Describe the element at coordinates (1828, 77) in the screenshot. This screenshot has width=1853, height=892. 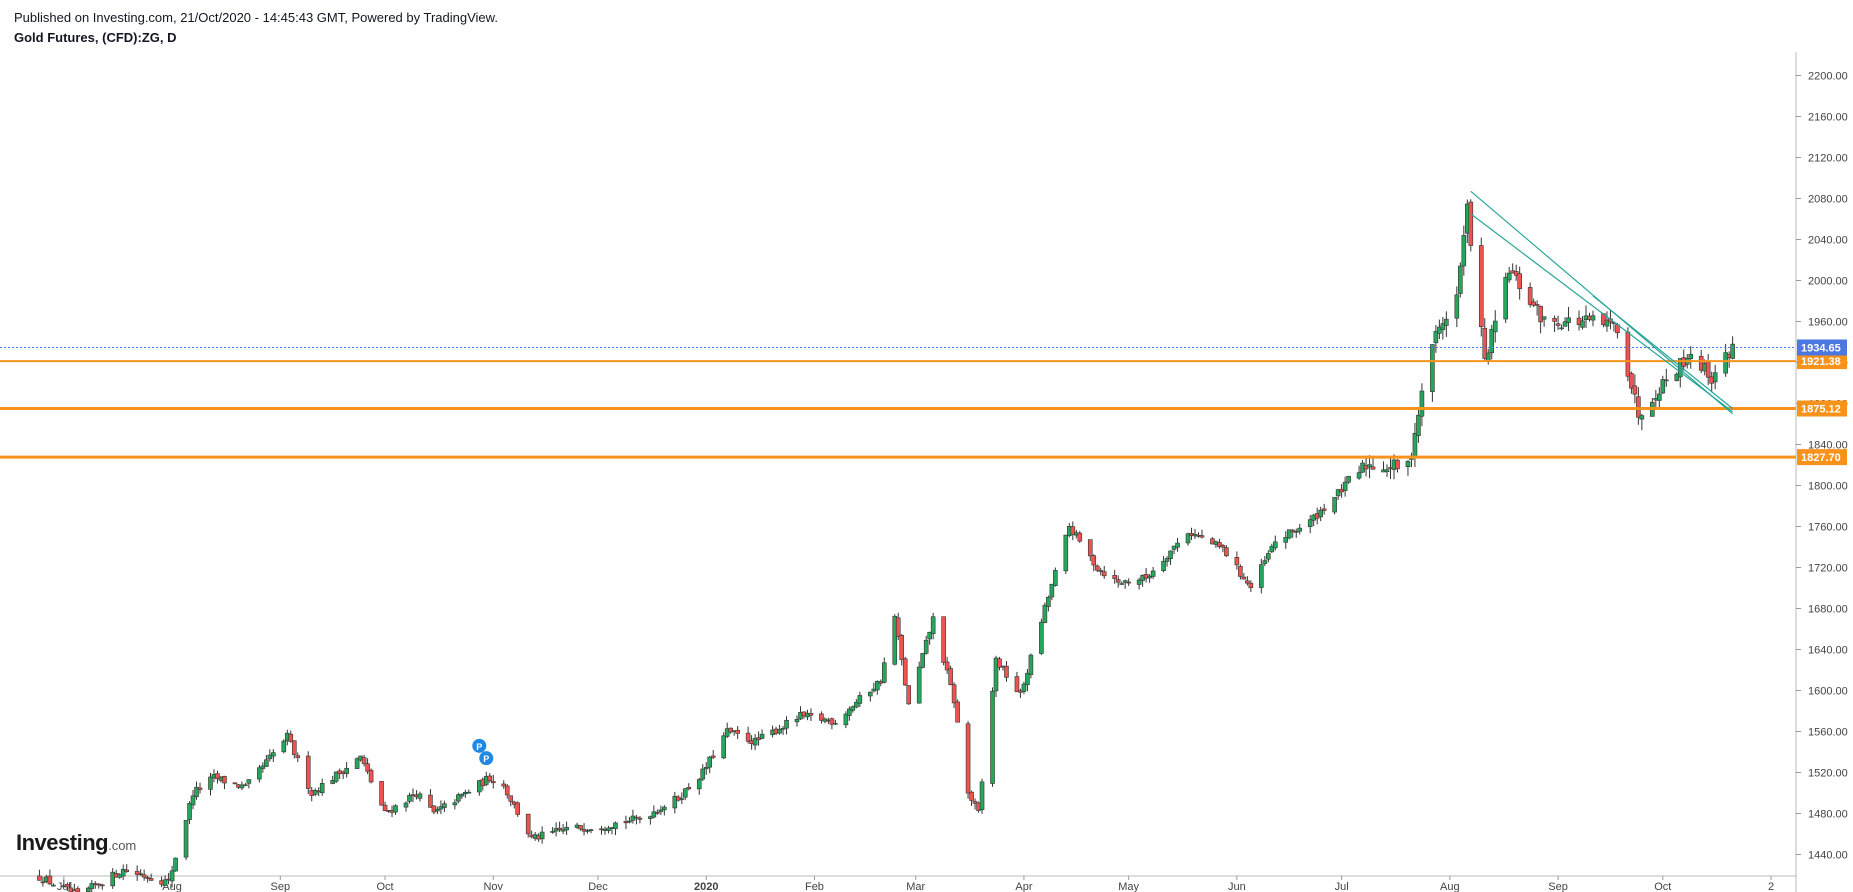
I see `y-tick-label: 2200.00` at that location.